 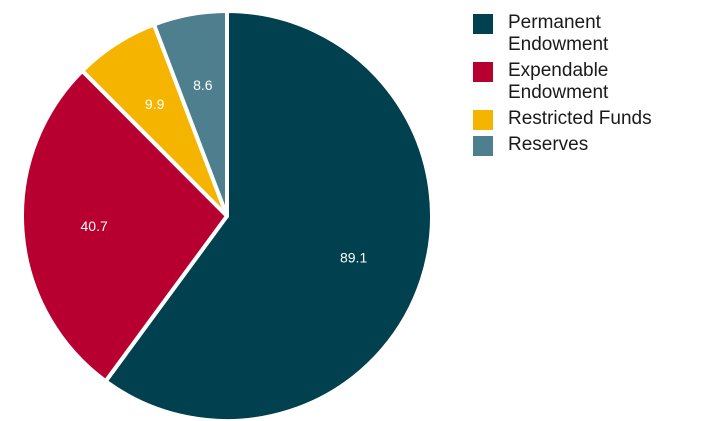 What do you see at coordinates (353, 257) in the screenshot?
I see `pie-slice-value-label: 89.1` at bounding box center [353, 257].